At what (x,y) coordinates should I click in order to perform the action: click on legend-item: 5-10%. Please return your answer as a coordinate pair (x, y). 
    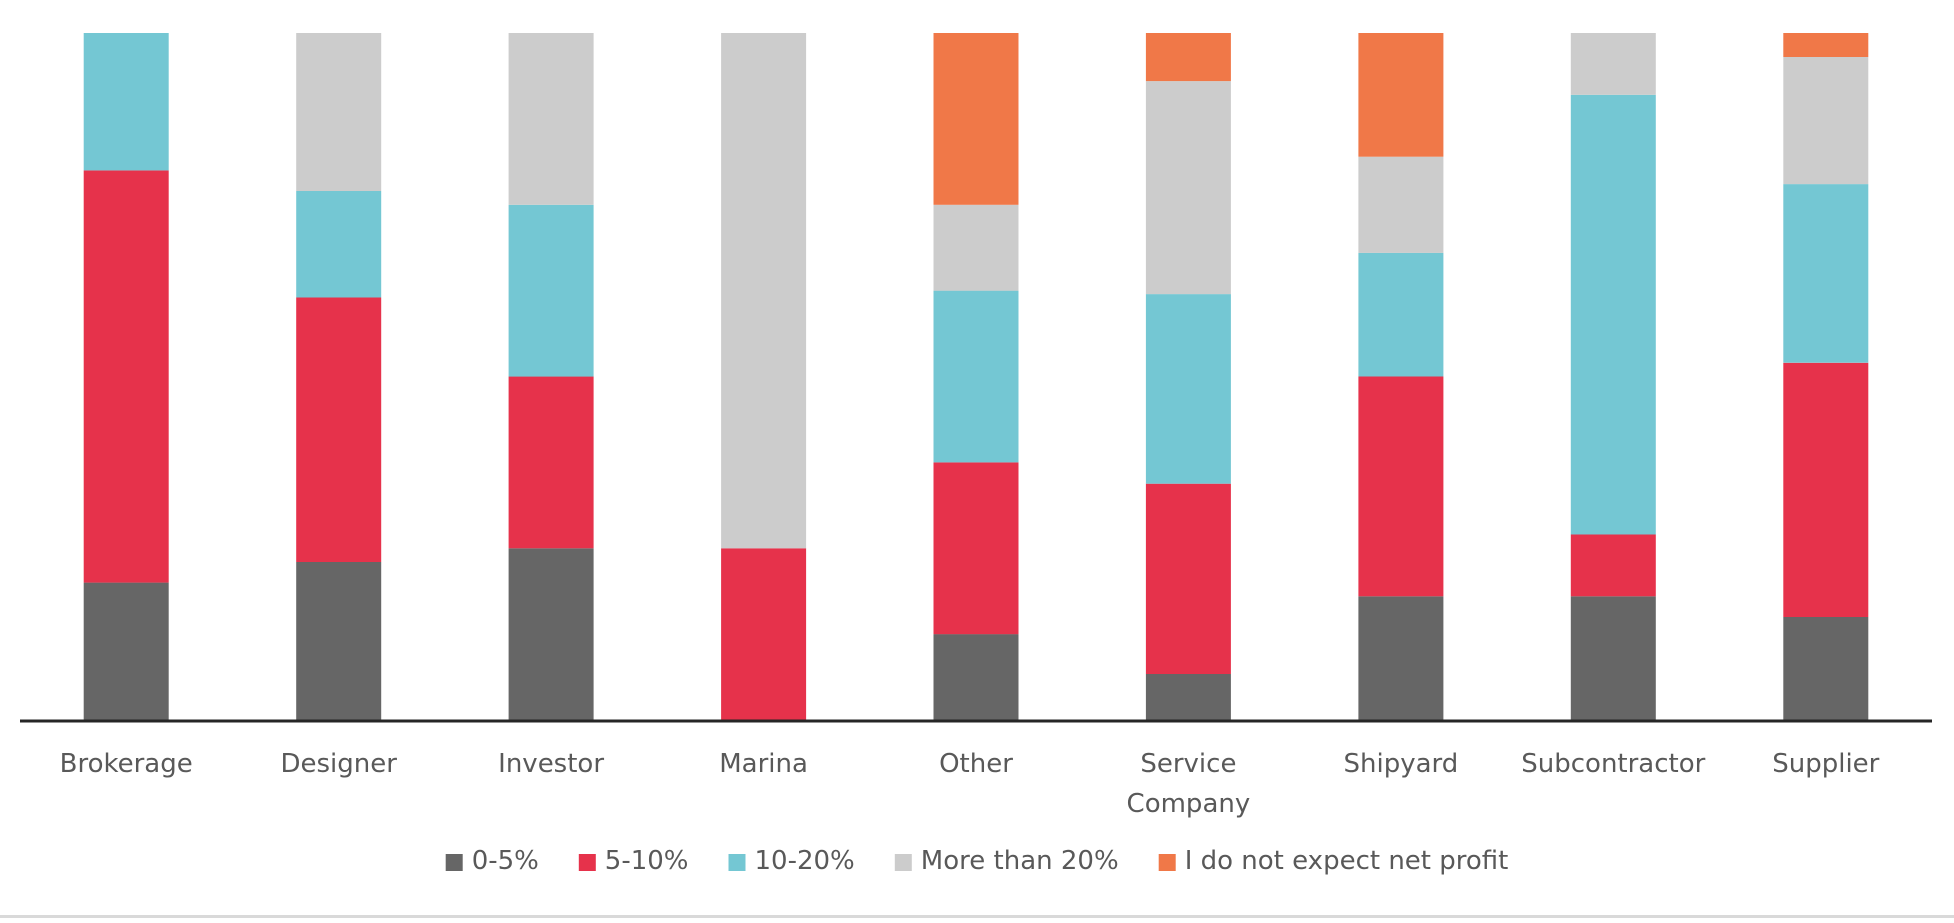
    Looking at the image, I should click on (633, 861).